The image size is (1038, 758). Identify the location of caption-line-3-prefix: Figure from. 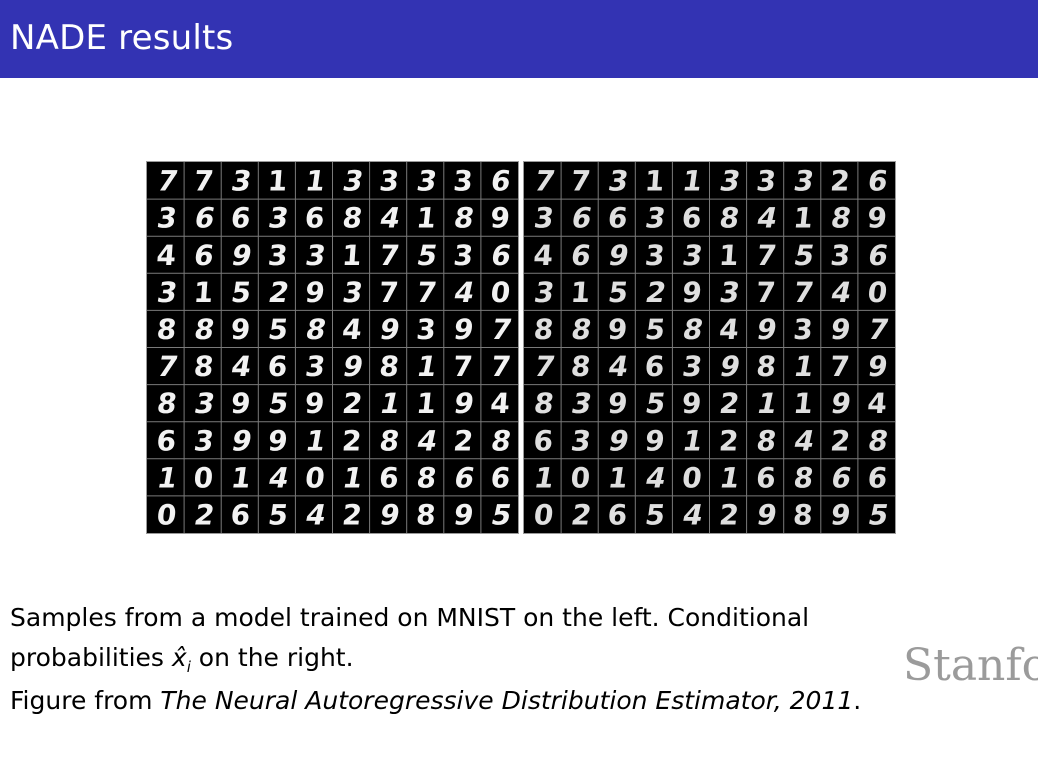
(85, 700).